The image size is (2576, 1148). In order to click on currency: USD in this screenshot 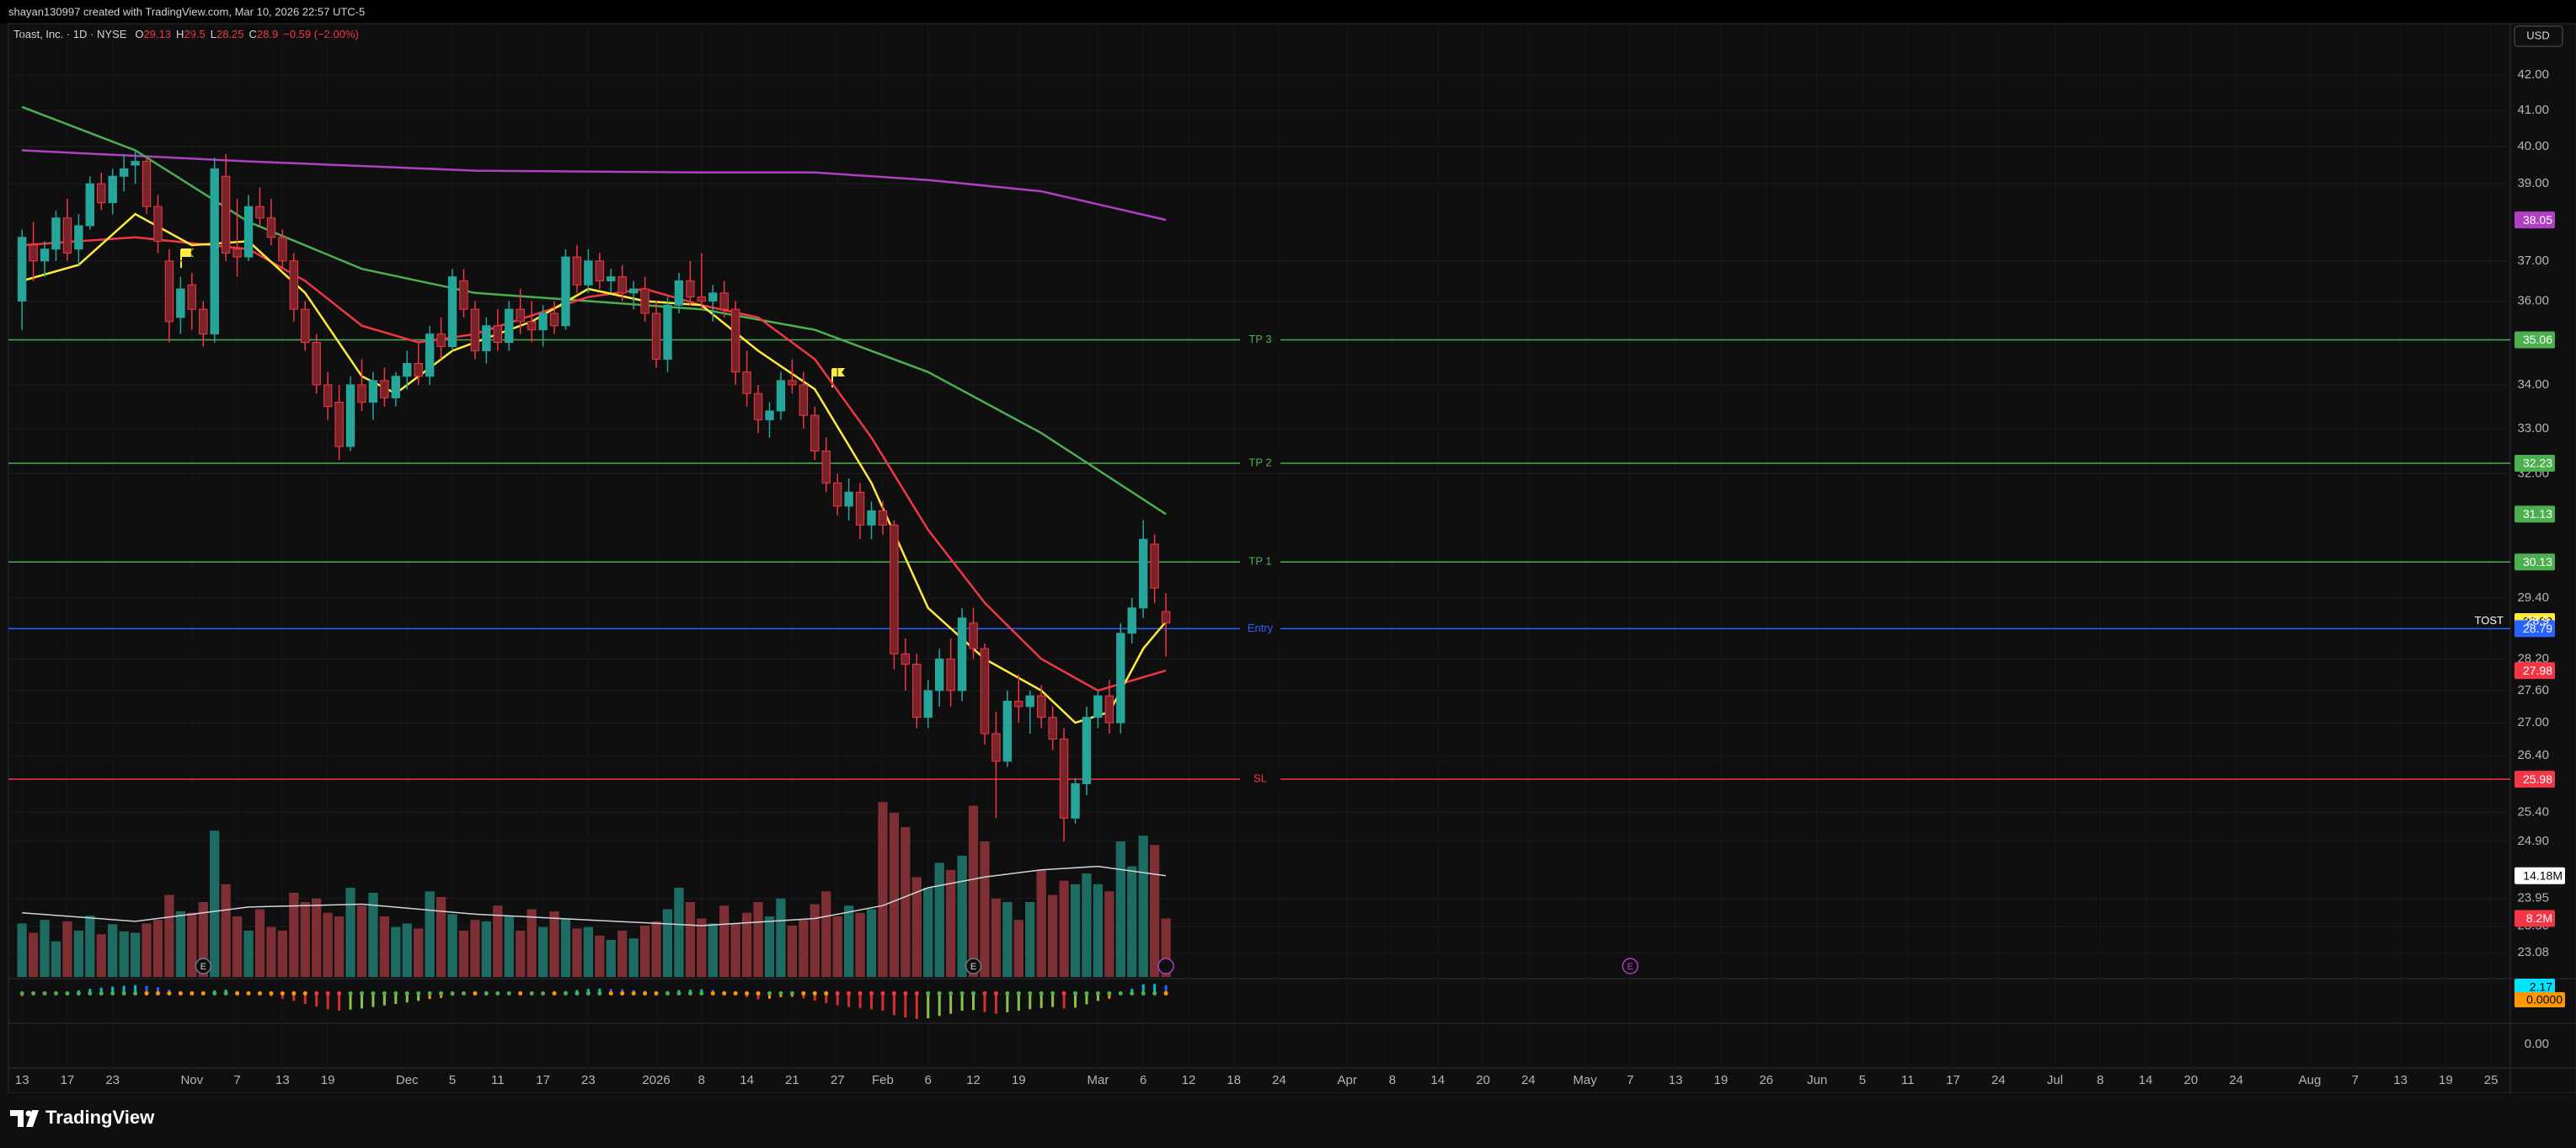, I will do `click(2537, 35)`.